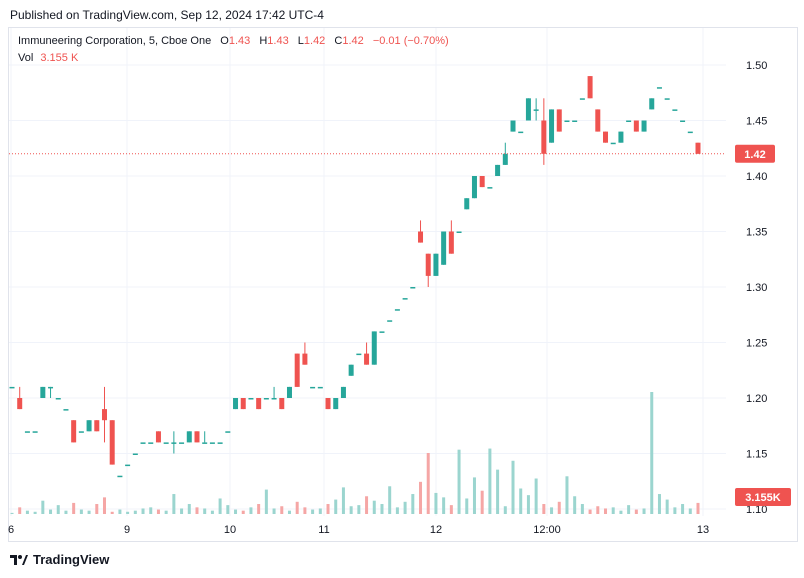  What do you see at coordinates (300, 41) in the screenshot?
I see `legend-low-label: L` at bounding box center [300, 41].